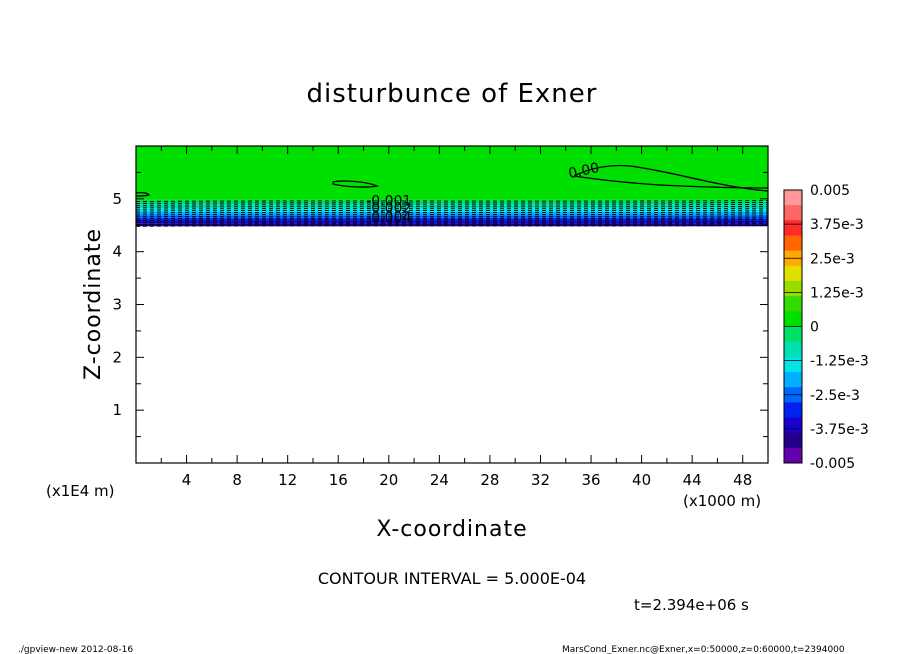 The width and height of the screenshot is (904, 654). I want to click on contour-label-0: 0.00, so click(584, 171).